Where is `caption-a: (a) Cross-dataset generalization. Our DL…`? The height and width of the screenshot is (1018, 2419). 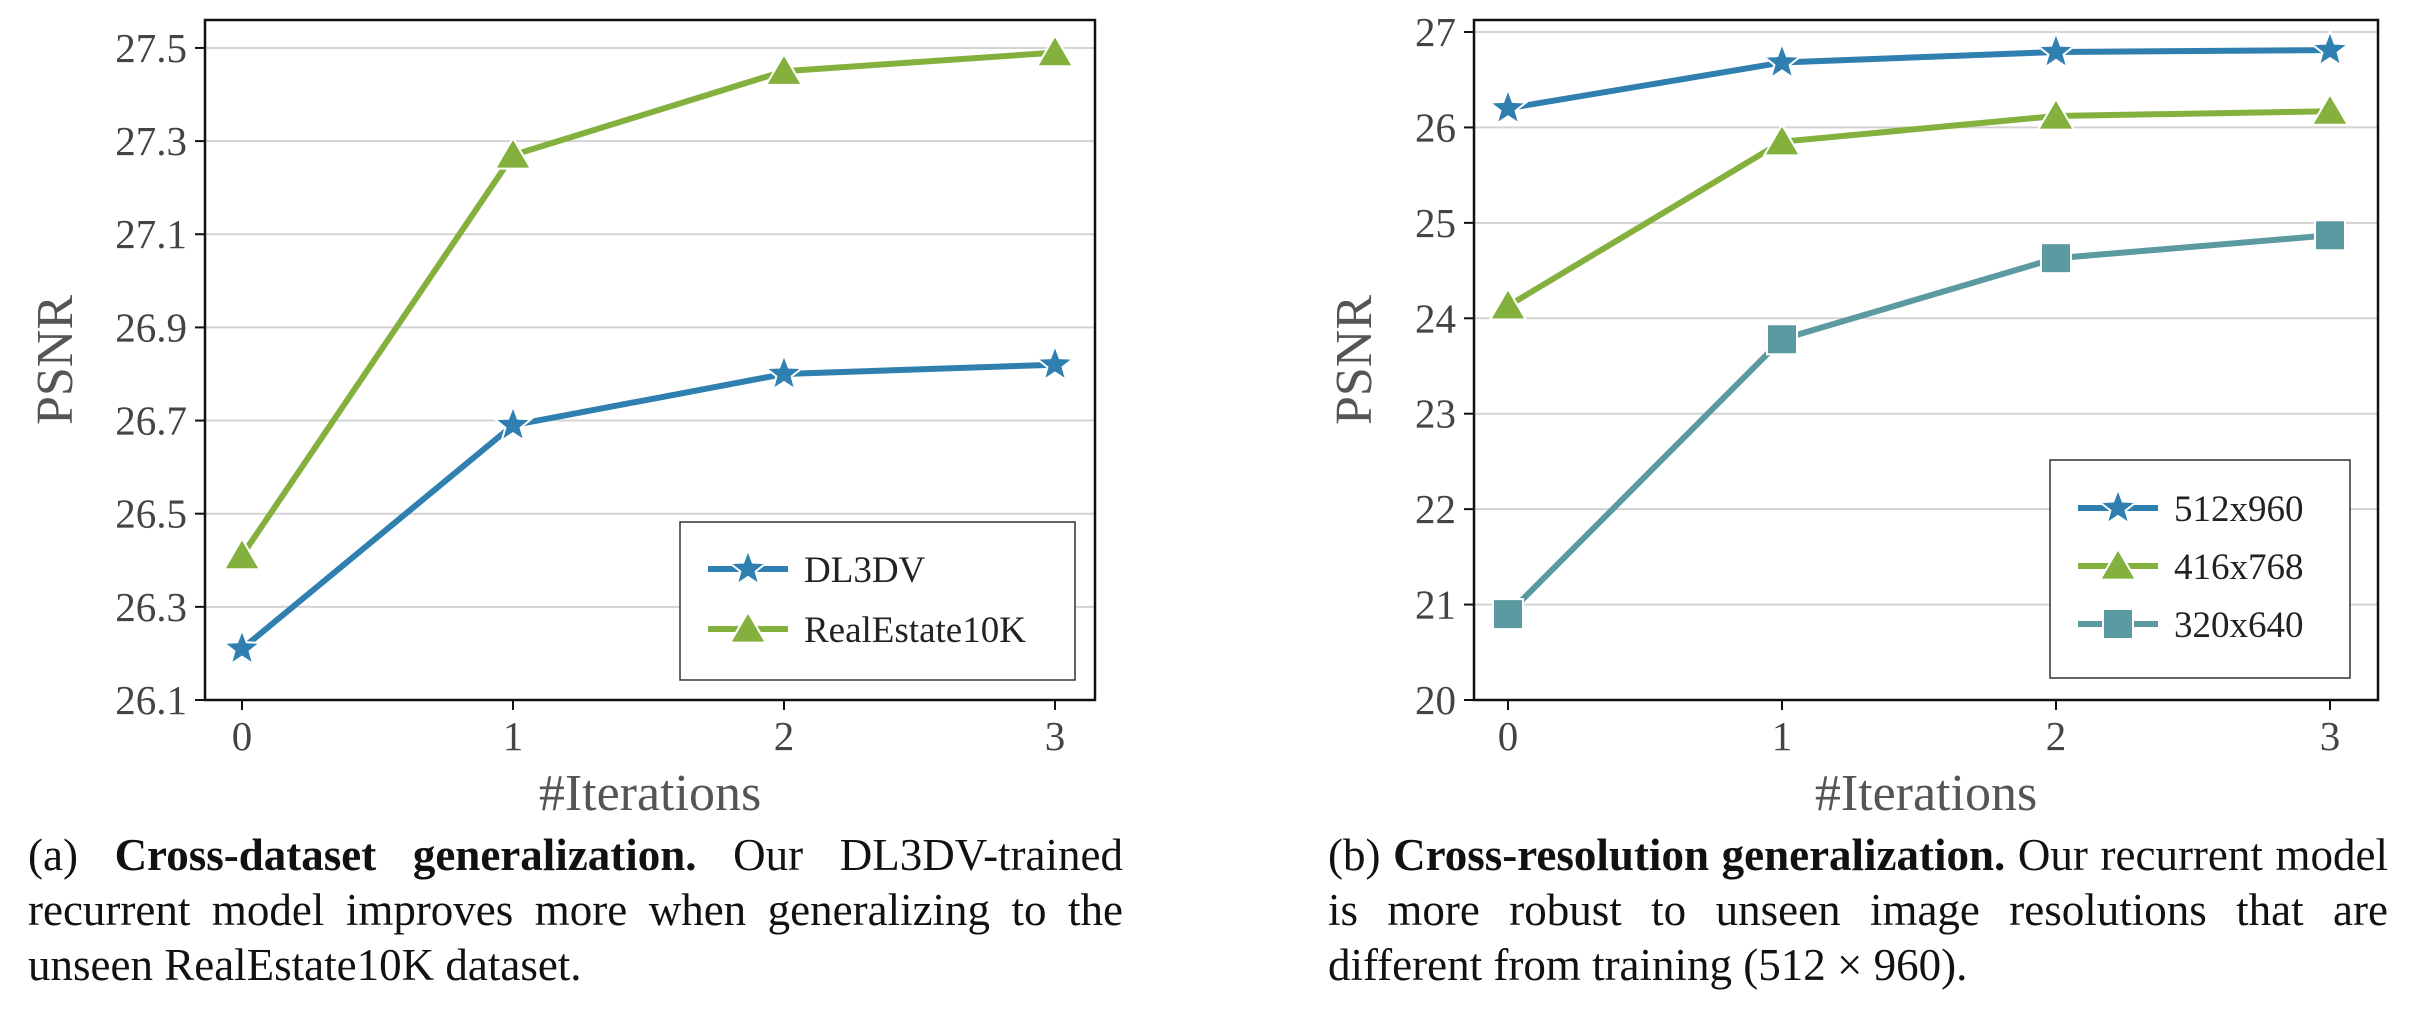
caption-a: (a) Cross-dataset generalization. Our DL… is located at coordinates (575, 910).